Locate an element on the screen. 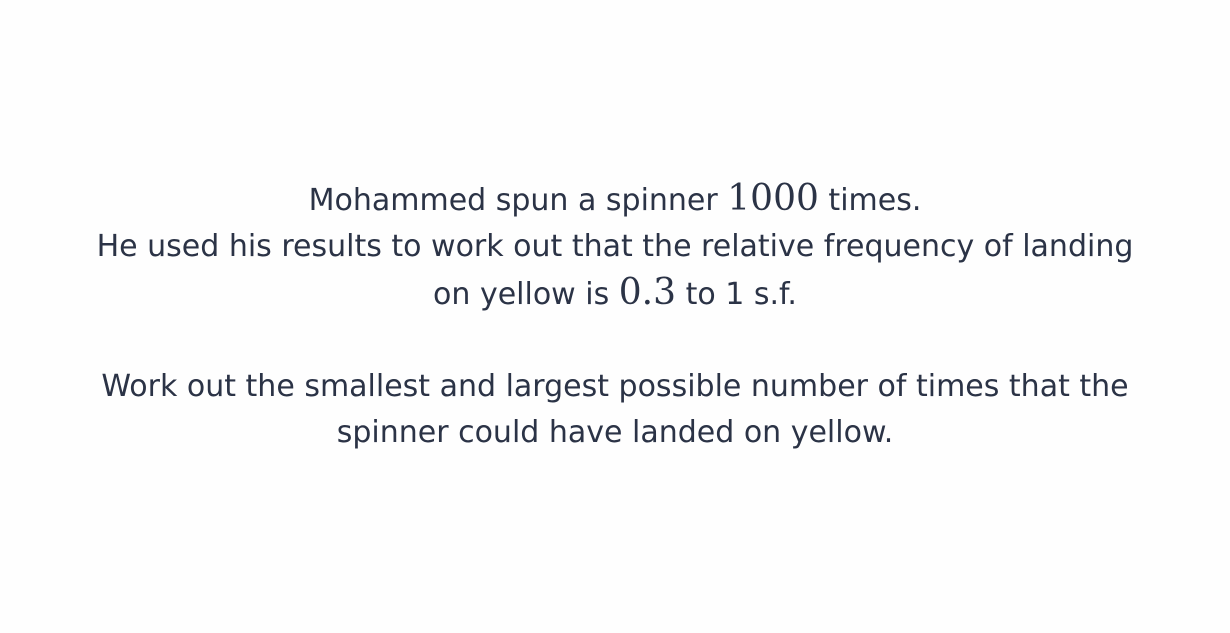 This screenshot has width=1230, height=633. spin-count-value: 1000 is located at coordinates (773, 198).